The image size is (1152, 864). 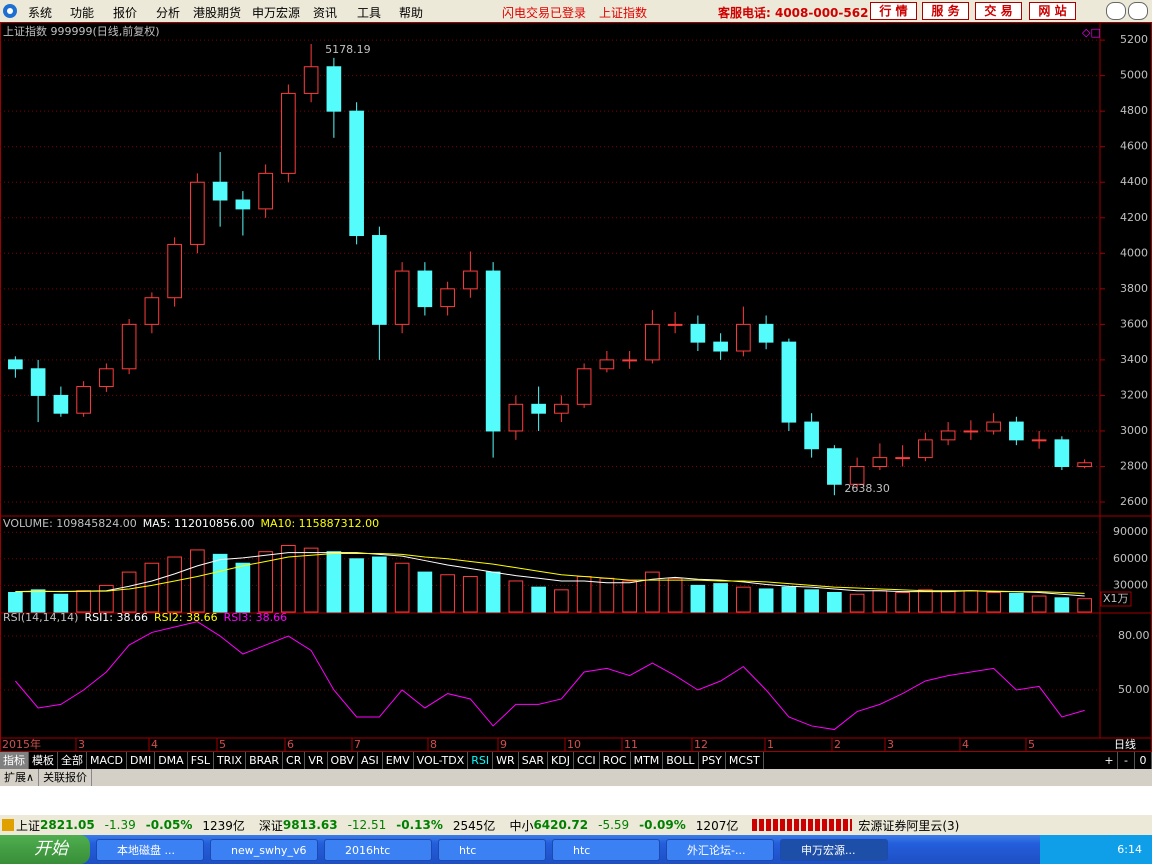 What do you see at coordinates (745, 760) in the screenshot?
I see `indicator-tab: MCST` at bounding box center [745, 760].